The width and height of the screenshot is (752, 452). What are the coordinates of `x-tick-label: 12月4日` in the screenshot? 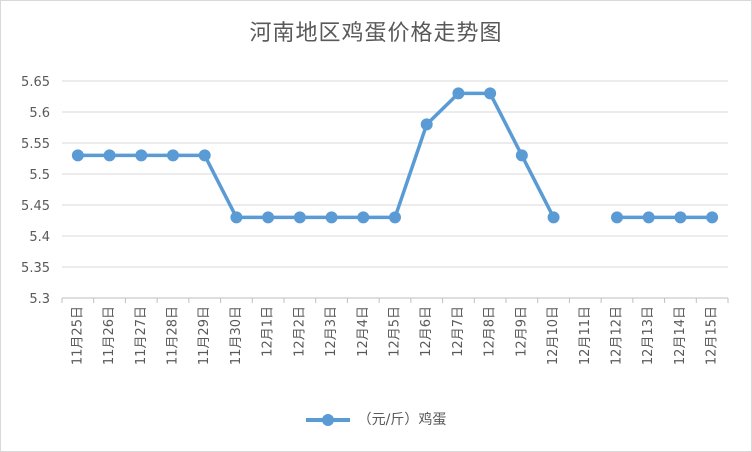 It's located at (363, 331).